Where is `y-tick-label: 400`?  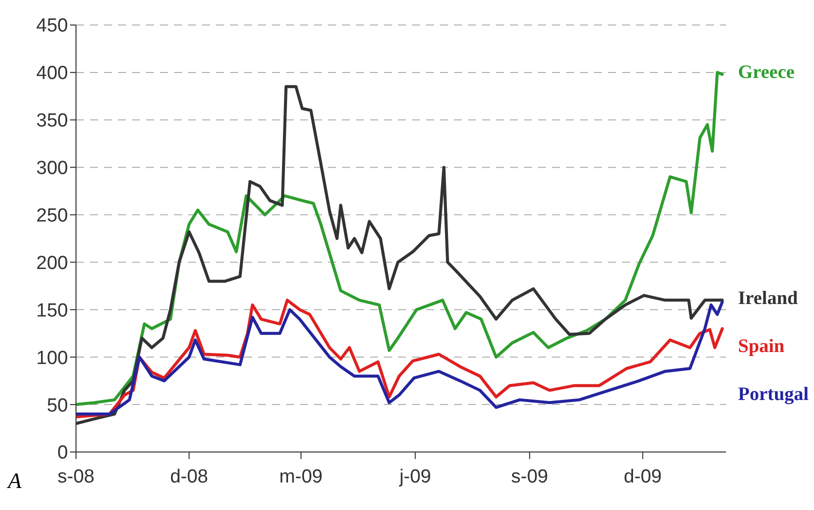 y-tick-label: 400 is located at coordinates (52, 73).